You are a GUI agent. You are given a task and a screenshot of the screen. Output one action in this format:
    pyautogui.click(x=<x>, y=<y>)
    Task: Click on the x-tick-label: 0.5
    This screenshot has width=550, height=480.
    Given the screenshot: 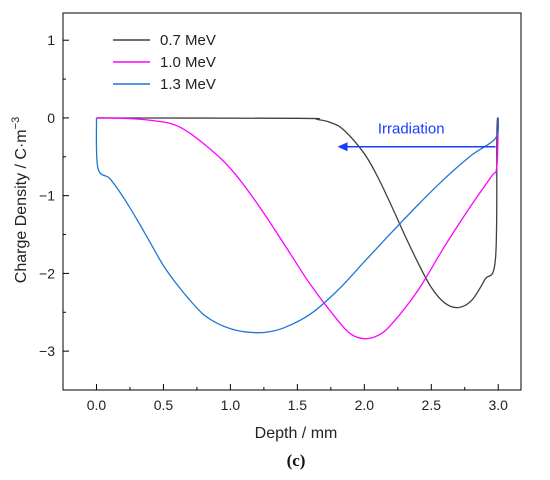 What is the action you would take?
    pyautogui.click(x=164, y=405)
    